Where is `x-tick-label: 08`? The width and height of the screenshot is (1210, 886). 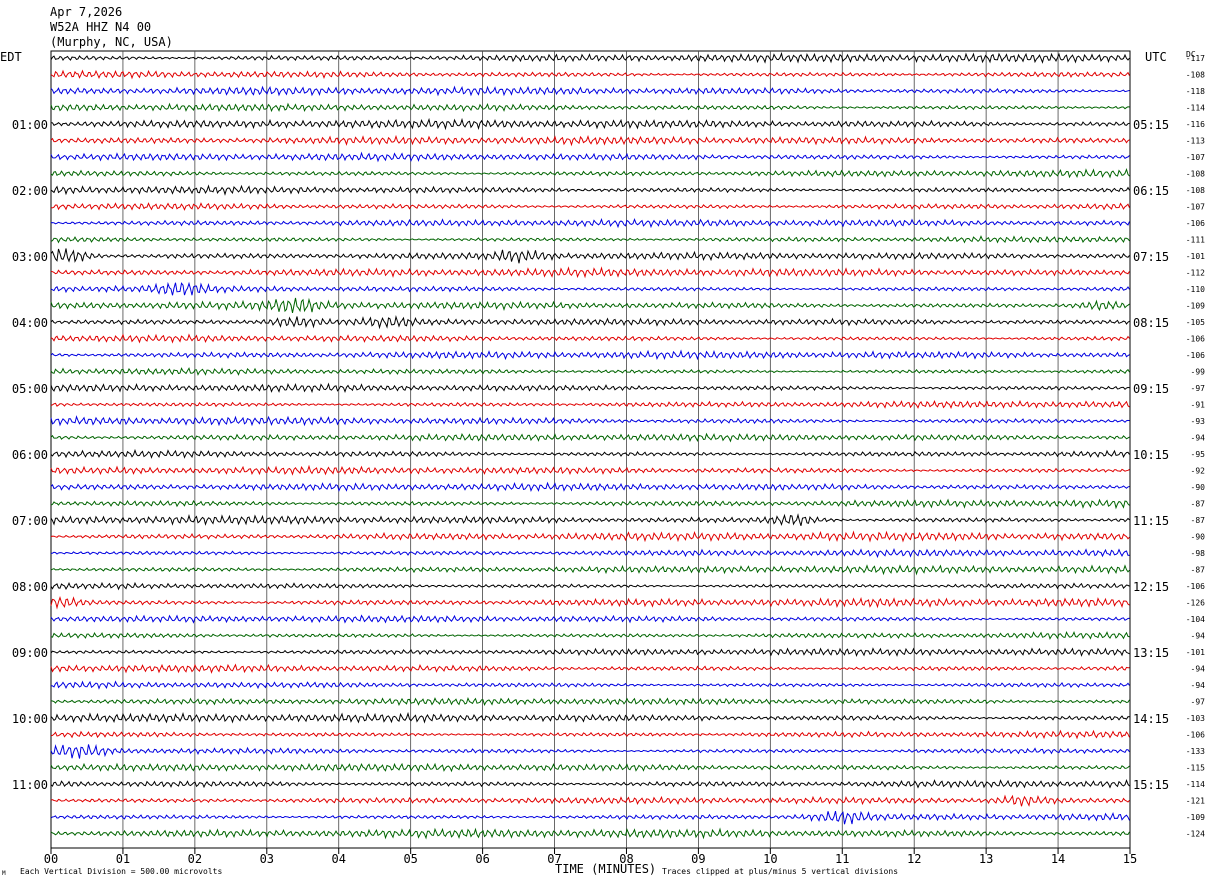 x-tick-label: 08 is located at coordinates (626, 859).